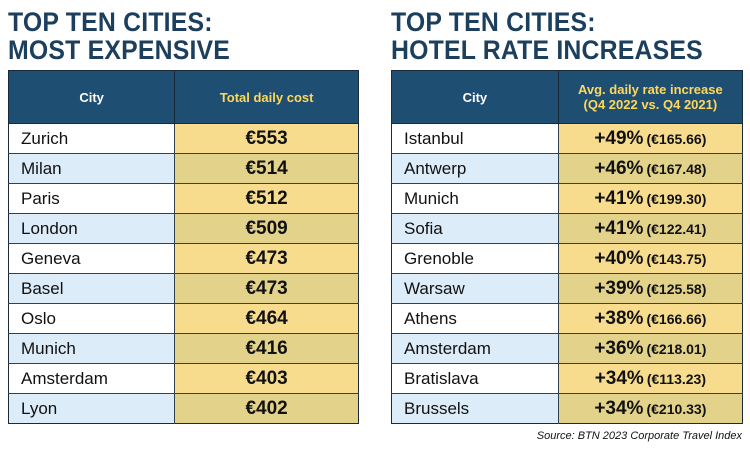 This screenshot has width=750, height=450. Describe the element at coordinates (676, 348) in the screenshot. I see `rate-amount: (€218.01)` at that location.